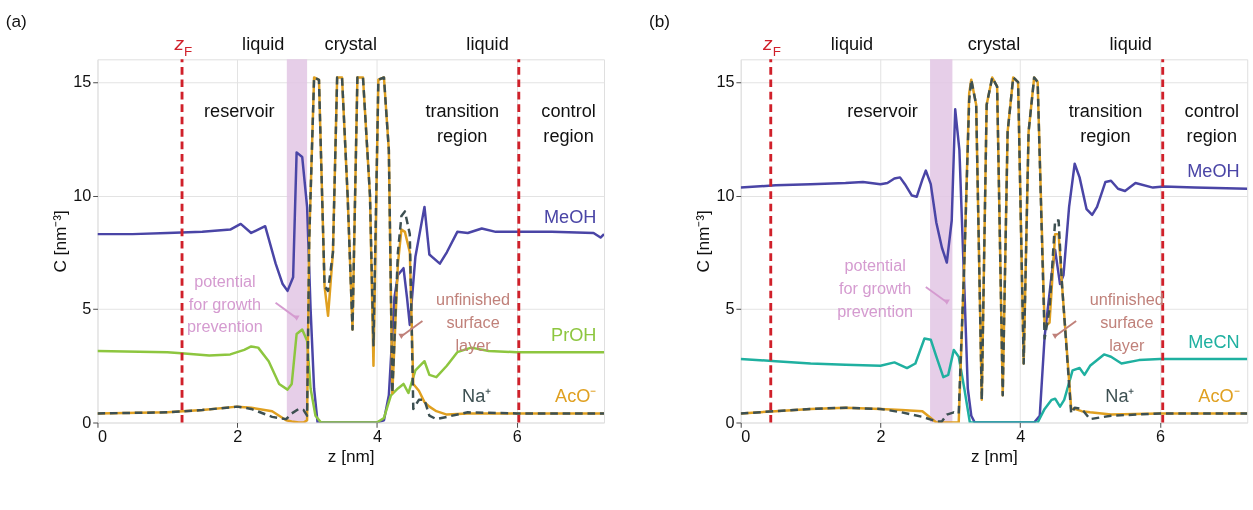 Image resolution: width=1253 pixels, height=510 pixels. Describe the element at coordinates (574, 334) in the screenshot. I see `series-label: PrOH` at that location.